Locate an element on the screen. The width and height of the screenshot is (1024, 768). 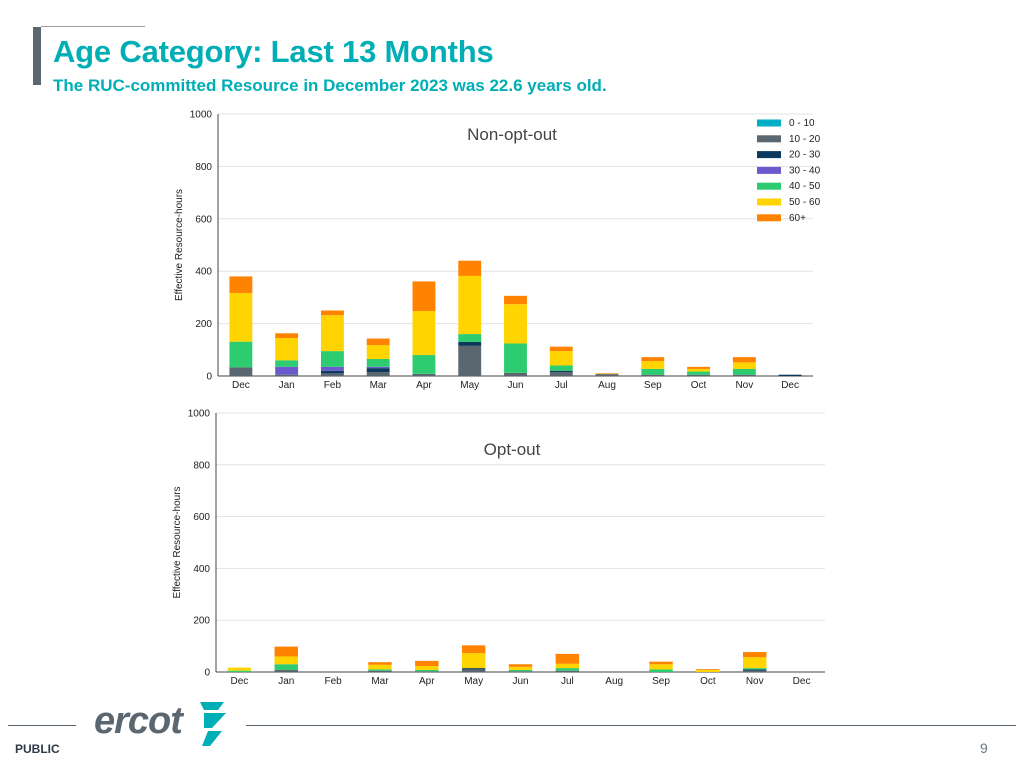
y-tick-label: 1000 is located at coordinates (199, 414).